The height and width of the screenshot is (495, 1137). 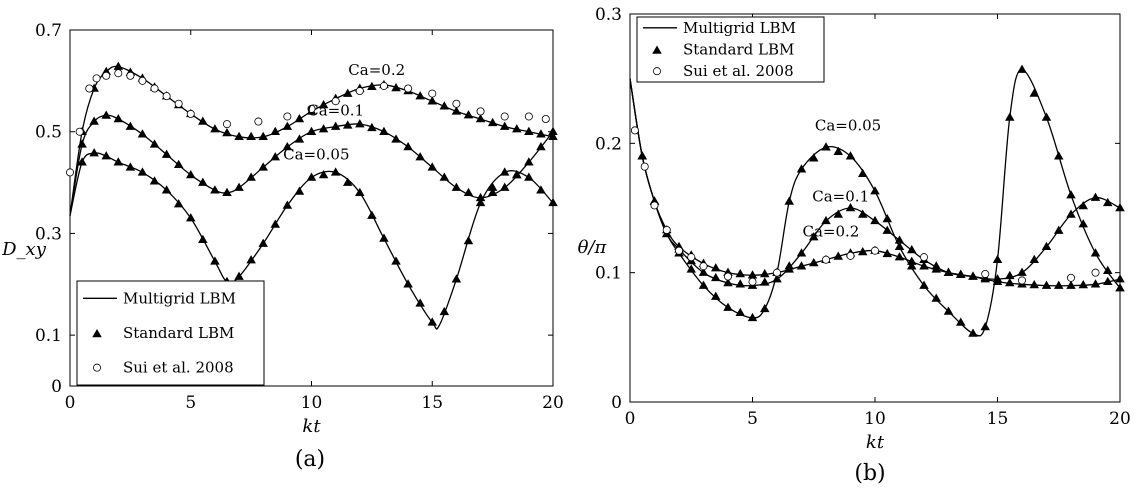 I want to click on x-tick-label: 10, so click(x=312, y=403).